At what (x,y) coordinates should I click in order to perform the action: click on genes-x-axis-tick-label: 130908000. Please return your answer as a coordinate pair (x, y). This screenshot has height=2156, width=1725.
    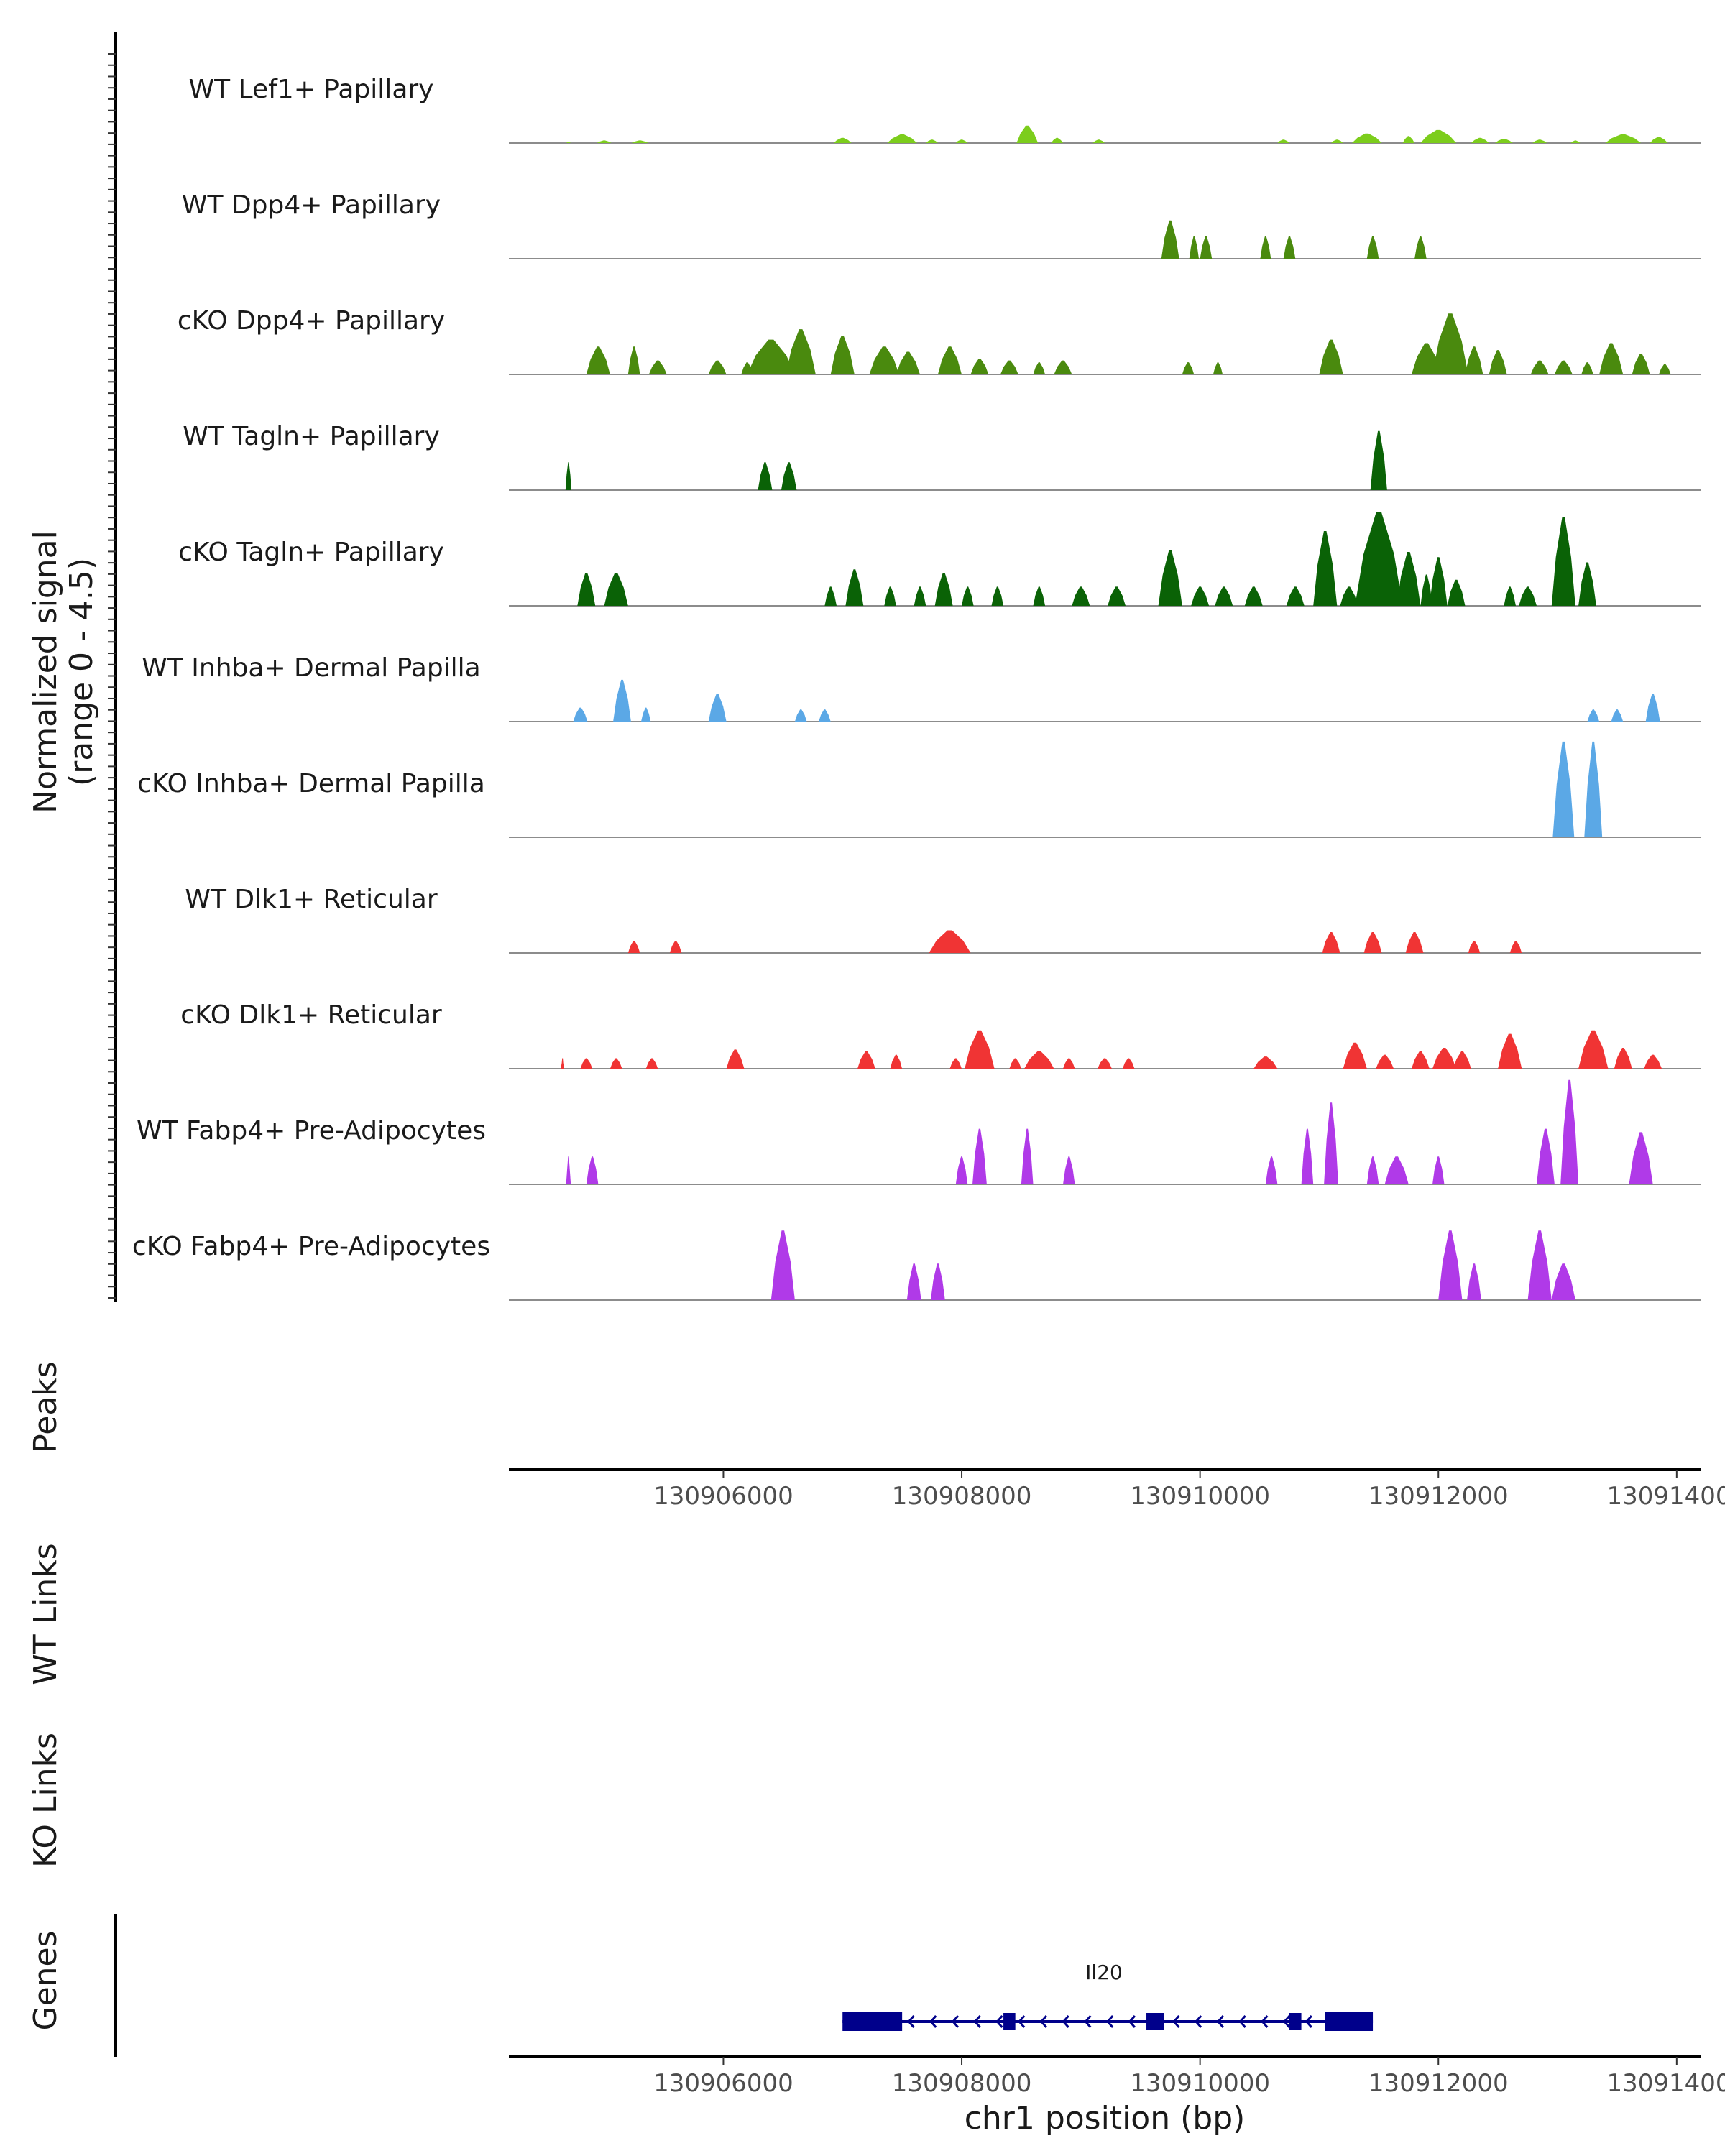
    Looking at the image, I should click on (962, 2083).